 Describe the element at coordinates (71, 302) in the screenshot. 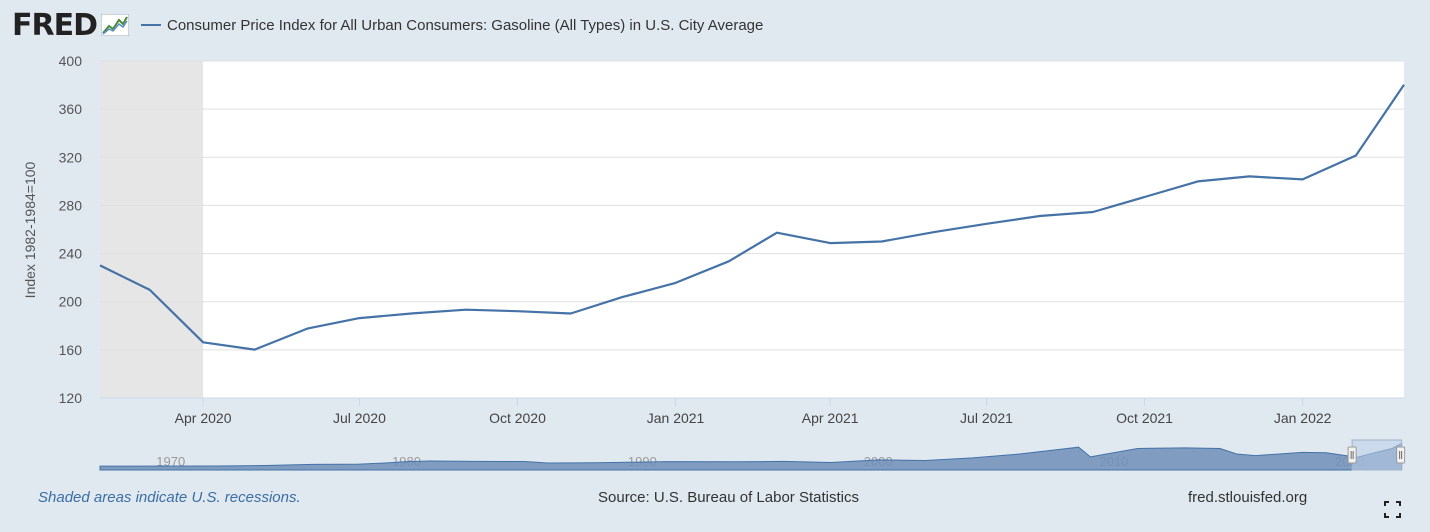

I see `y-tick-label: 200` at that location.